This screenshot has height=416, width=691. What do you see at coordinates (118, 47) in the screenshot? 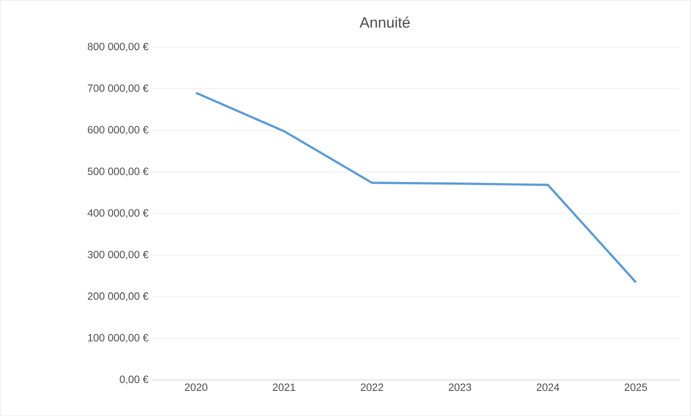
I see `y-tick-label: 800 000,00 €` at bounding box center [118, 47].